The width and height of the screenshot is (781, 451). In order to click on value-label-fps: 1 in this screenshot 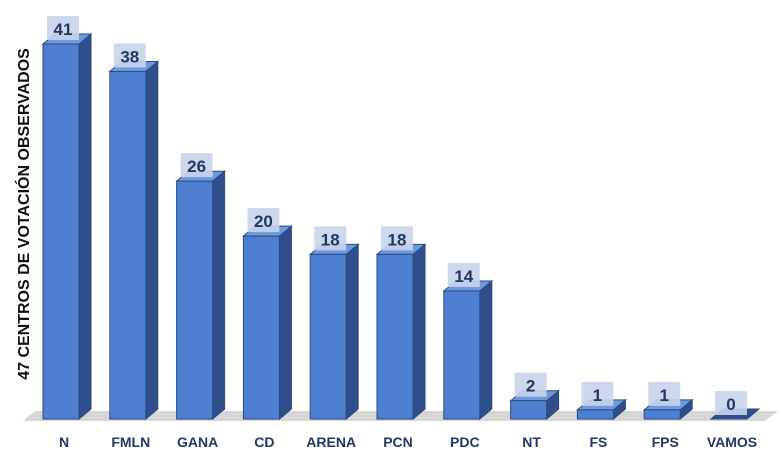, I will do `click(663, 395)`.